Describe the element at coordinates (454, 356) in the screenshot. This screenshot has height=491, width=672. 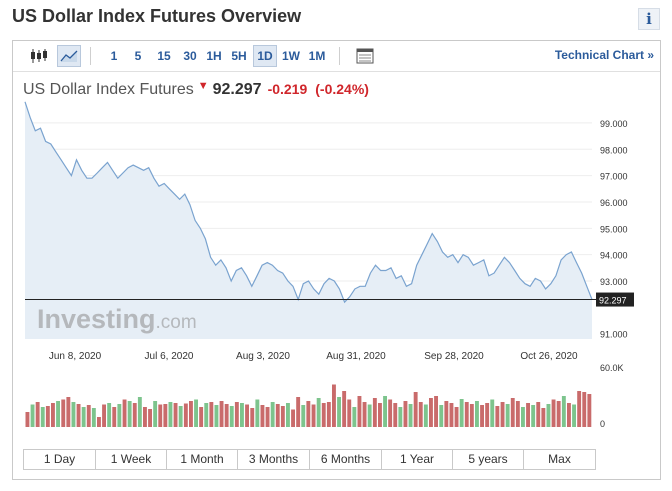
I see `x-tick-label: Sep 28, 2020` at that location.